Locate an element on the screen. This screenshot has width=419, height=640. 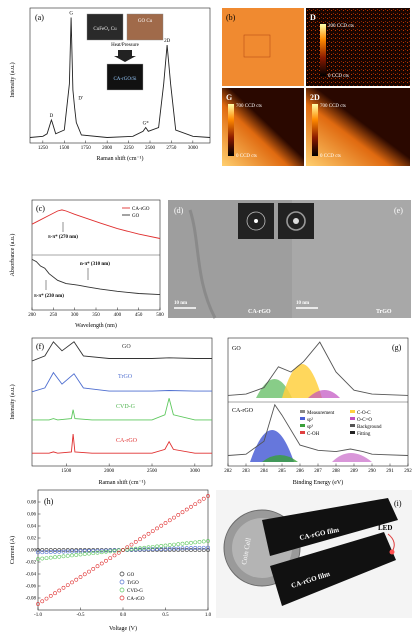
panel-h-ytick-label: -0.08 is located at coordinates (31, 599).